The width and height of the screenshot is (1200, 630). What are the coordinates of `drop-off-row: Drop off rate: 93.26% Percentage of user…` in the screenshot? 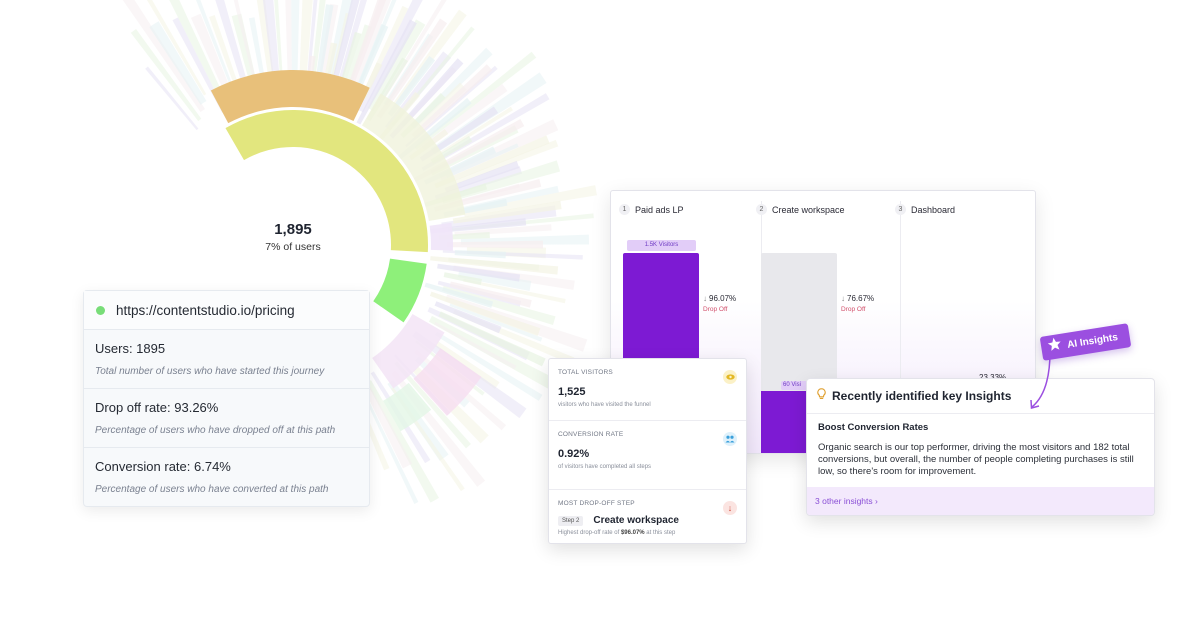 It's located at (226, 418).